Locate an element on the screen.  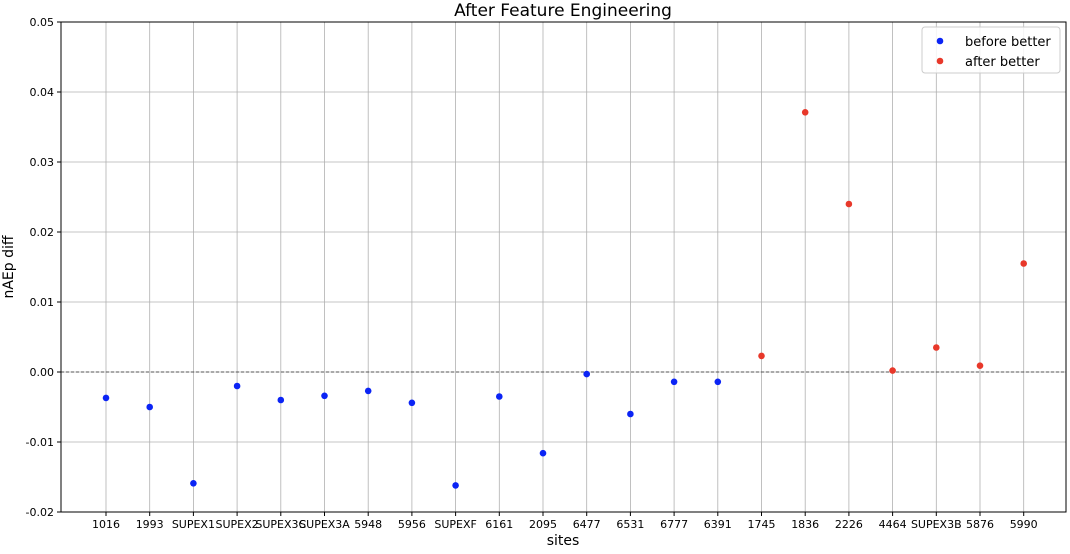
x-tick-label: SUPEX3B is located at coordinates (936, 524).